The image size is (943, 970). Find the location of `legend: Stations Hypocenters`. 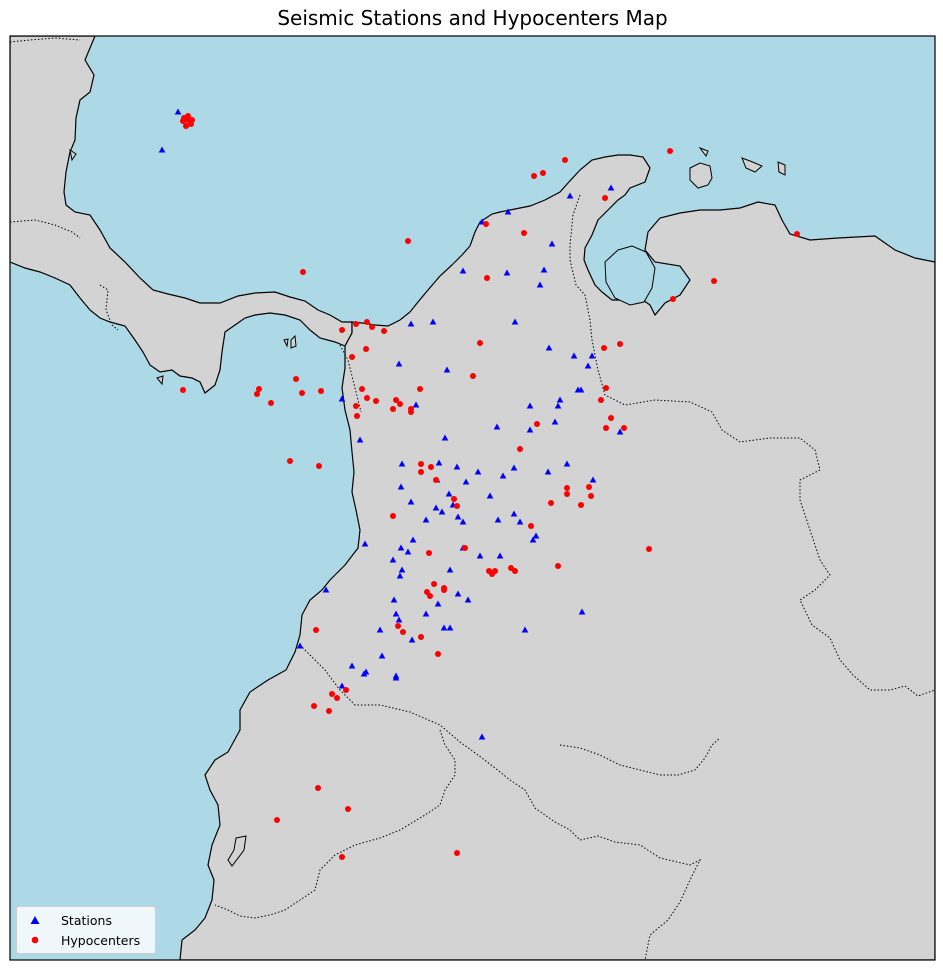

legend: Stations Hypocenters is located at coordinates (86, 930).